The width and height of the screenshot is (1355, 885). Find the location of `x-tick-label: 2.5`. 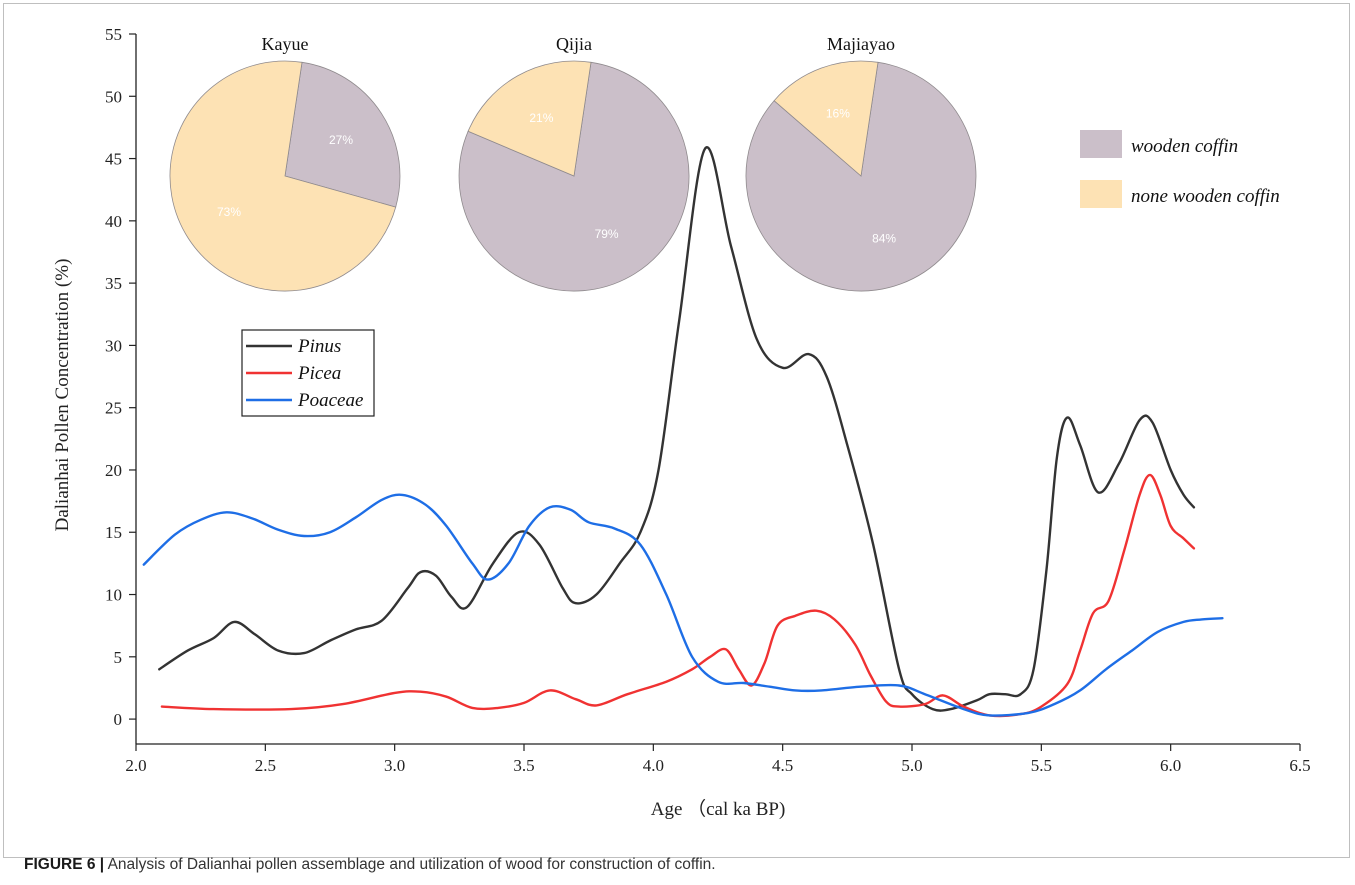

x-tick-label: 2.5 is located at coordinates (265, 765).